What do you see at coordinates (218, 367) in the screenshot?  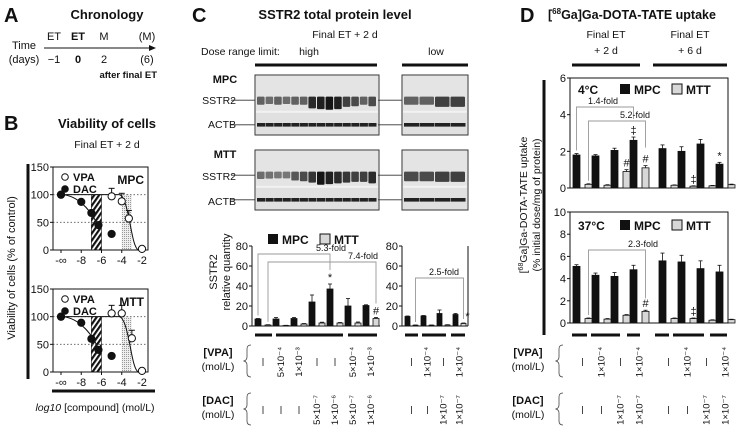 I see `c-vpa-unit: (mol/L)` at bounding box center [218, 367].